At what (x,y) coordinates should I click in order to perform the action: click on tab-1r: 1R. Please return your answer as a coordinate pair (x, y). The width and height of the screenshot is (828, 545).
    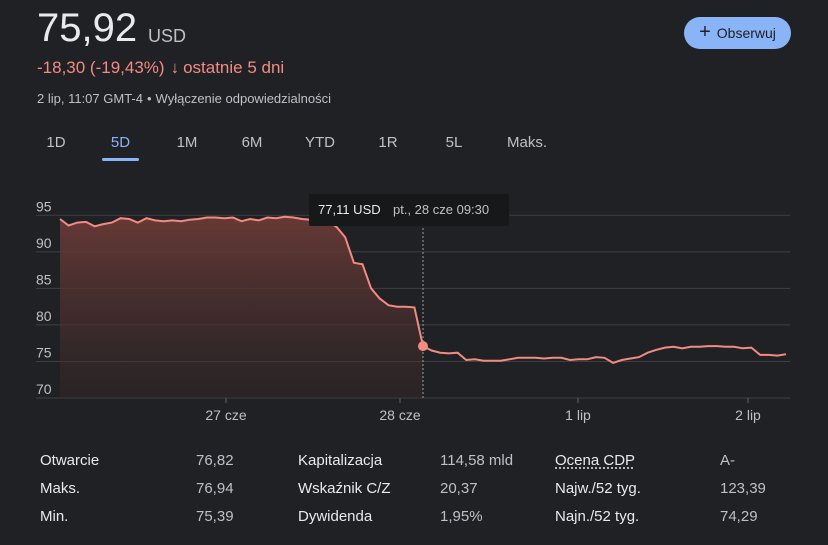
    Looking at the image, I should click on (388, 142).